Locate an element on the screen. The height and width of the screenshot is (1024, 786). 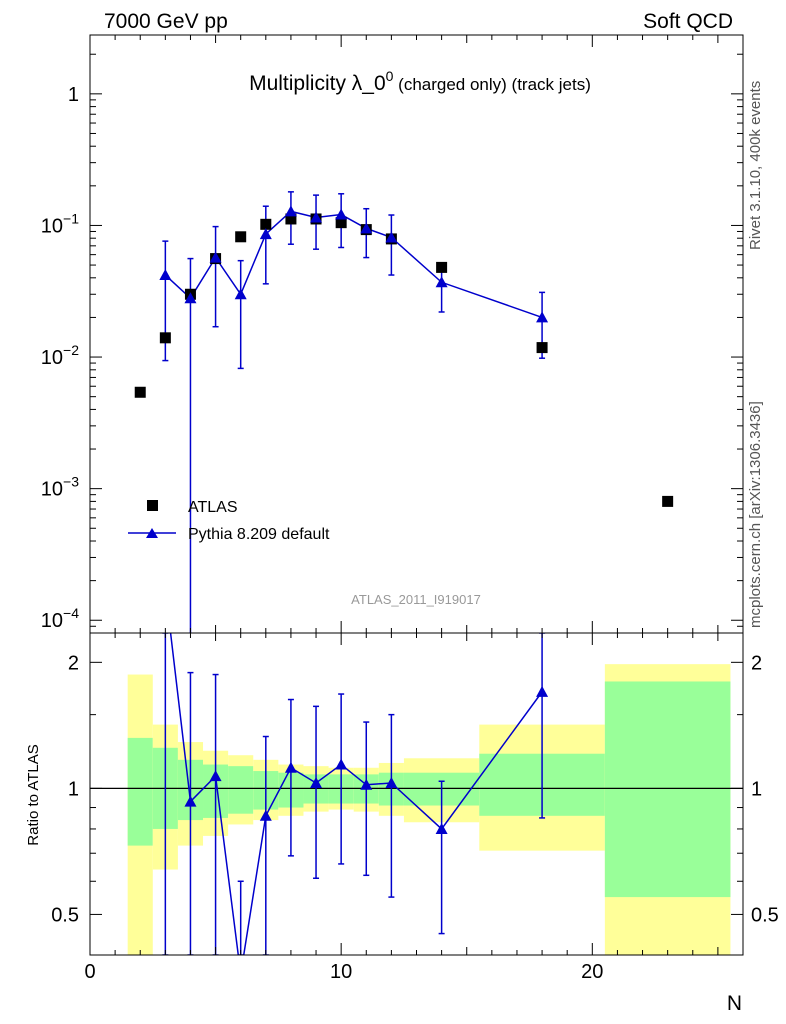
x-tick-label: 10 is located at coordinates (341, 972).